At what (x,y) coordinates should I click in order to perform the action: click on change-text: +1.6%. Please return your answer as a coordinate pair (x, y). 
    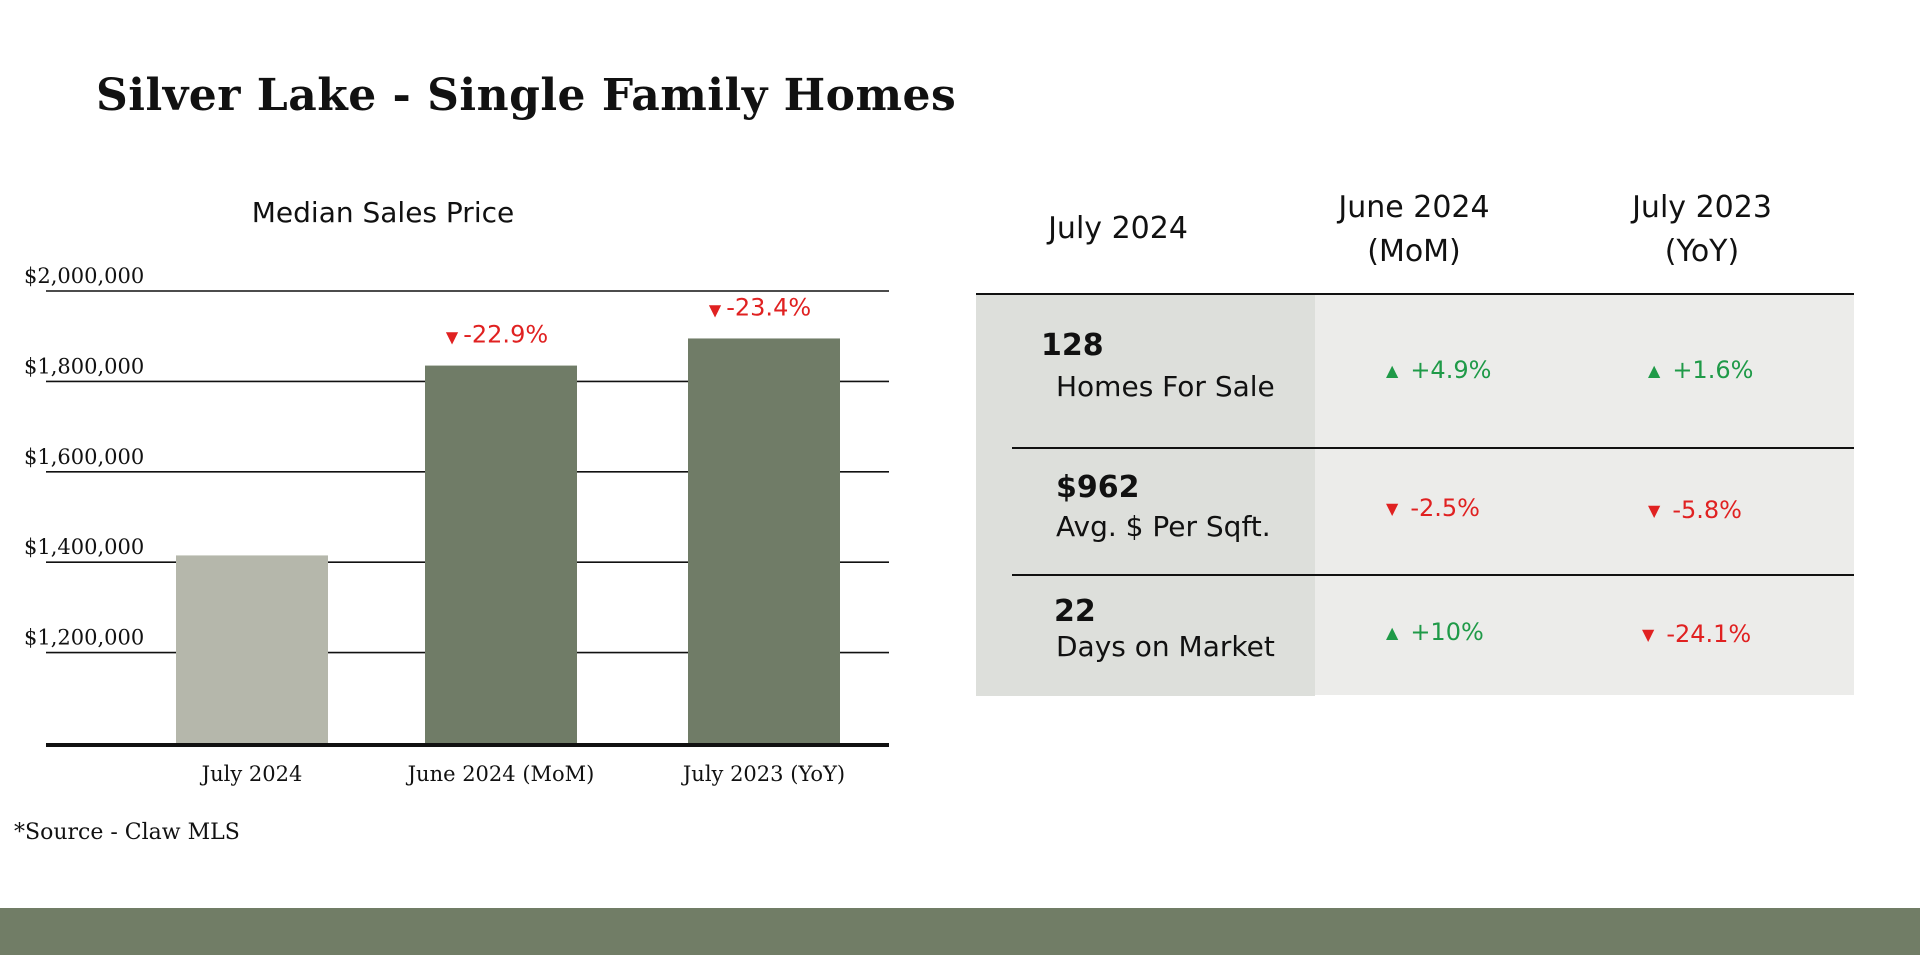
    Looking at the image, I should click on (1713, 370).